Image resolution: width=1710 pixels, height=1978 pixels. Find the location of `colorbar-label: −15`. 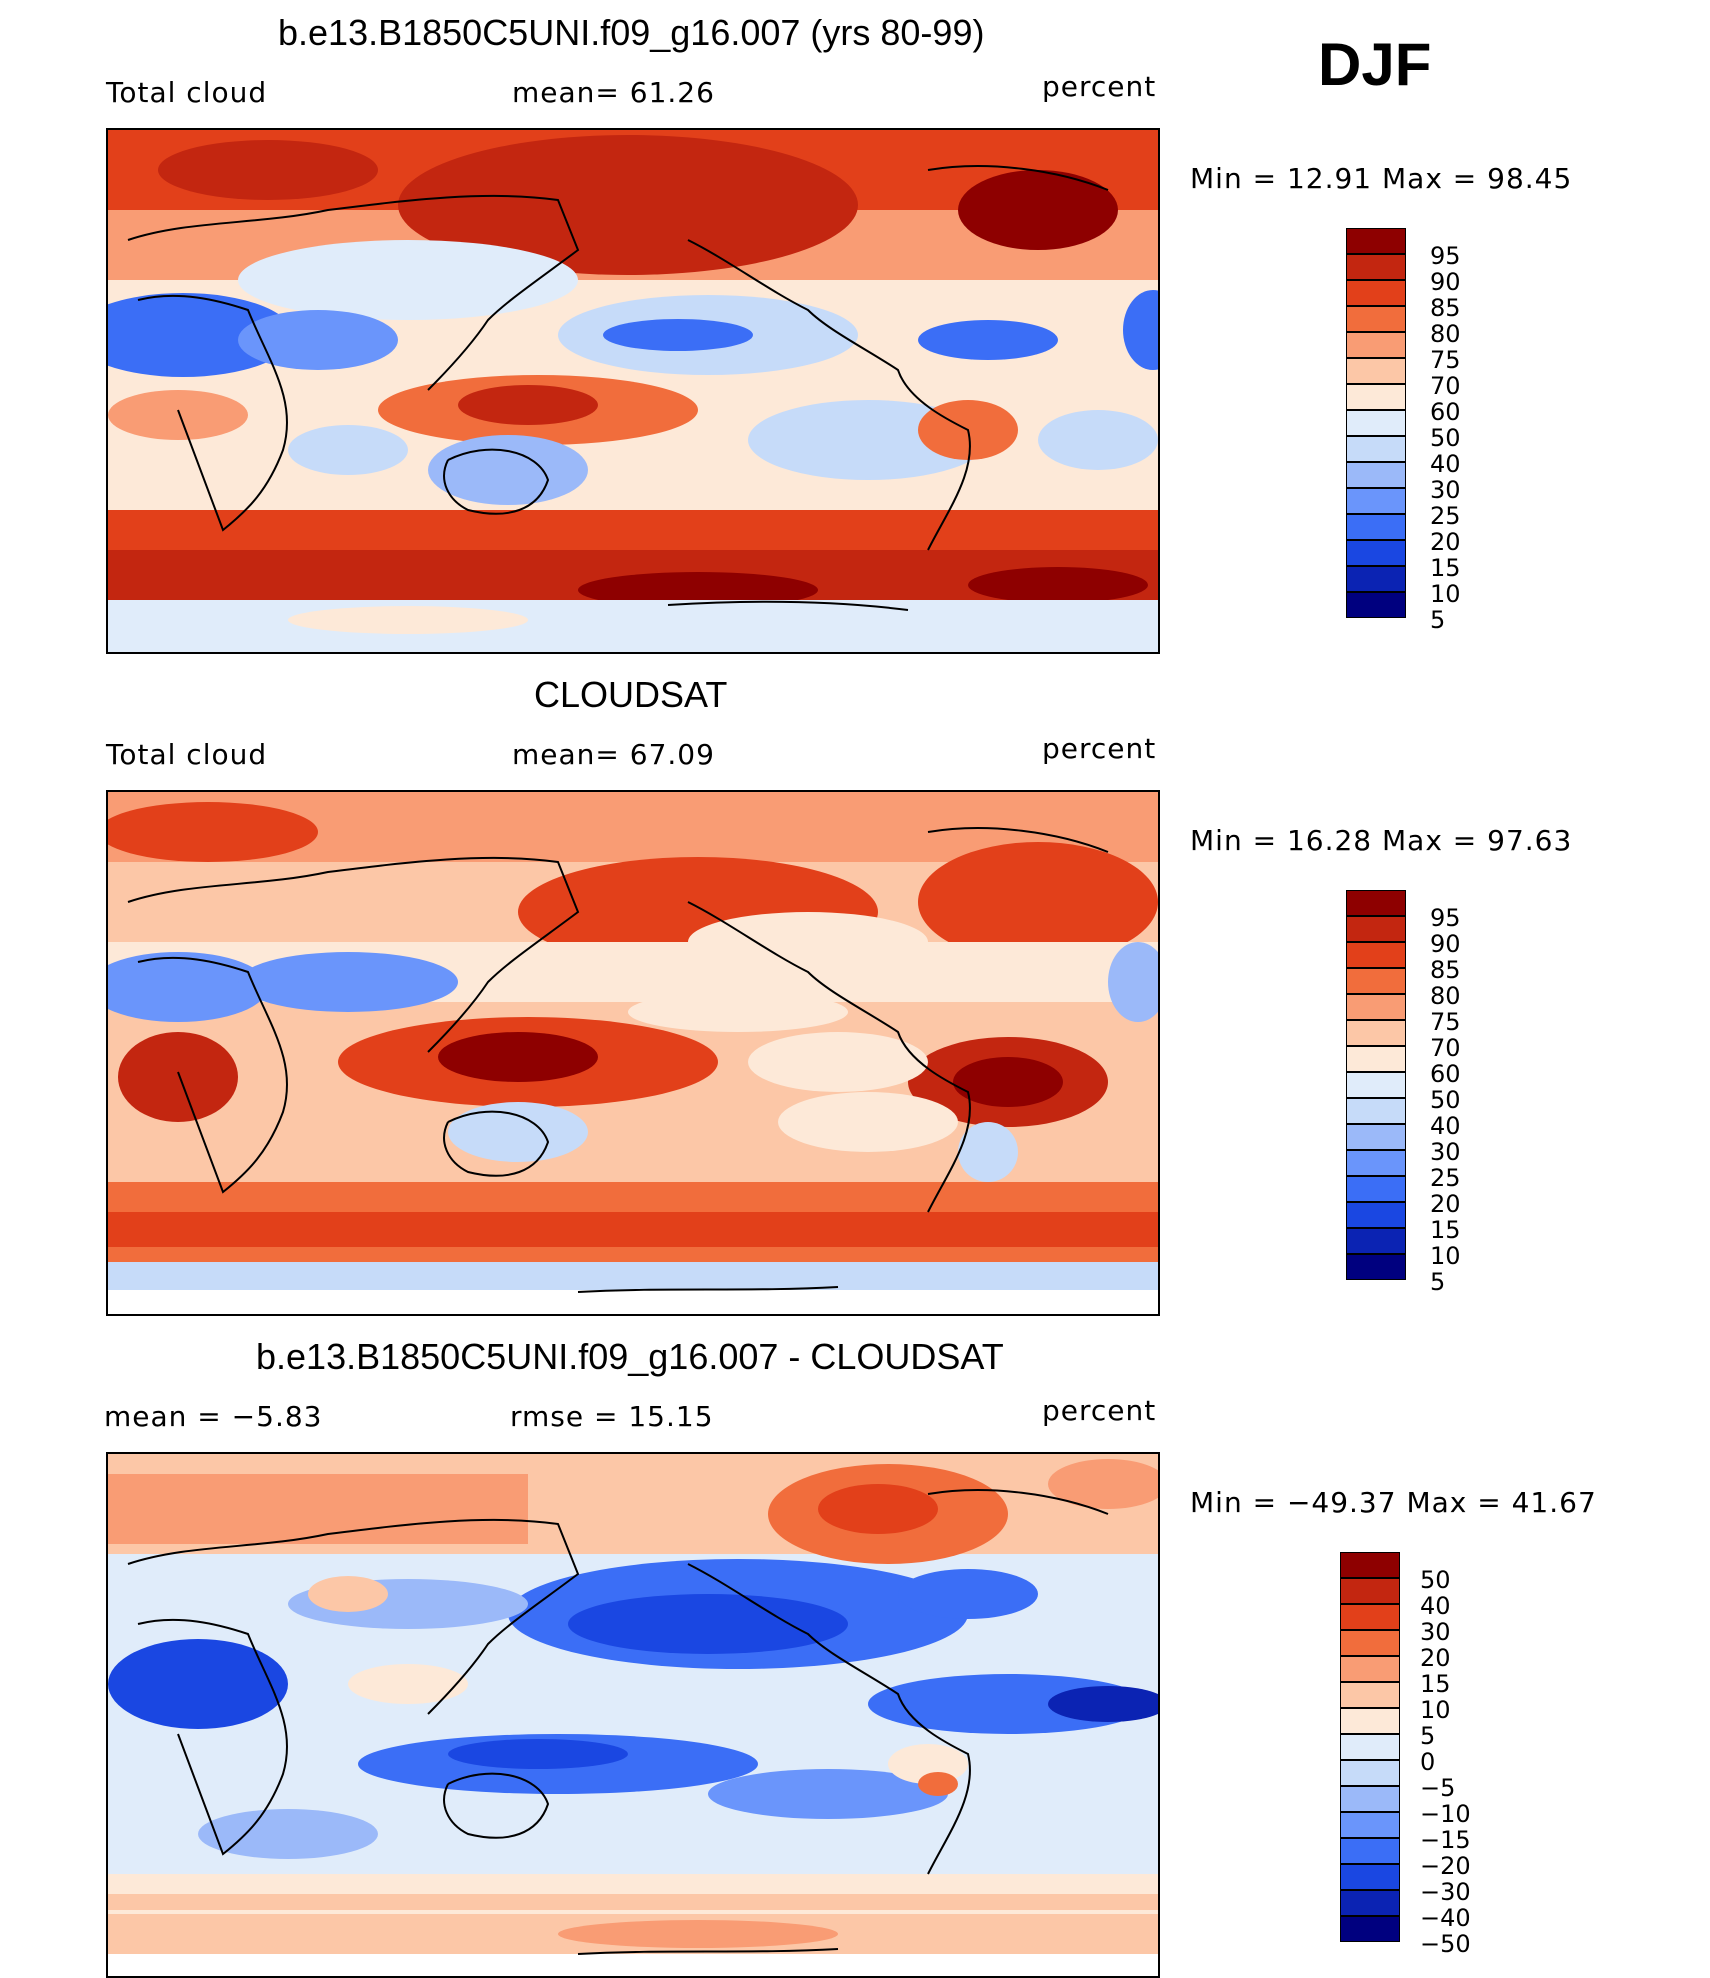

colorbar-label: −15 is located at coordinates (1445, 1840).